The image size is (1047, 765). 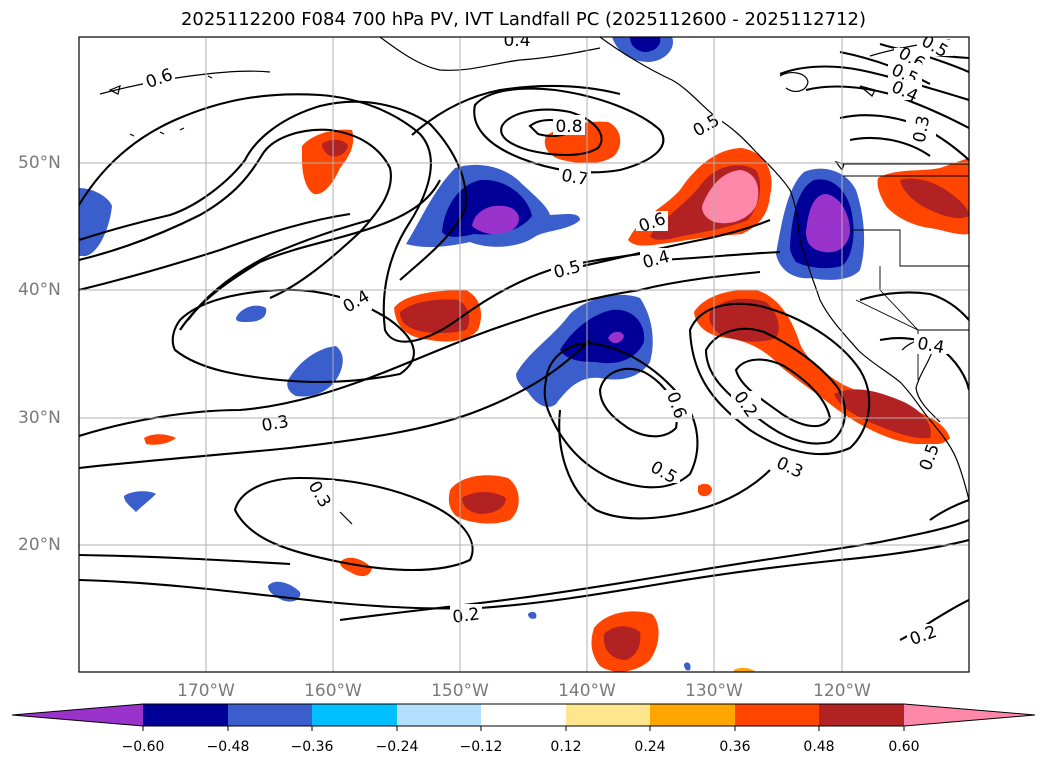 What do you see at coordinates (228, 747) in the screenshot?
I see `colorbar-tick-label: −0.48` at bounding box center [228, 747].